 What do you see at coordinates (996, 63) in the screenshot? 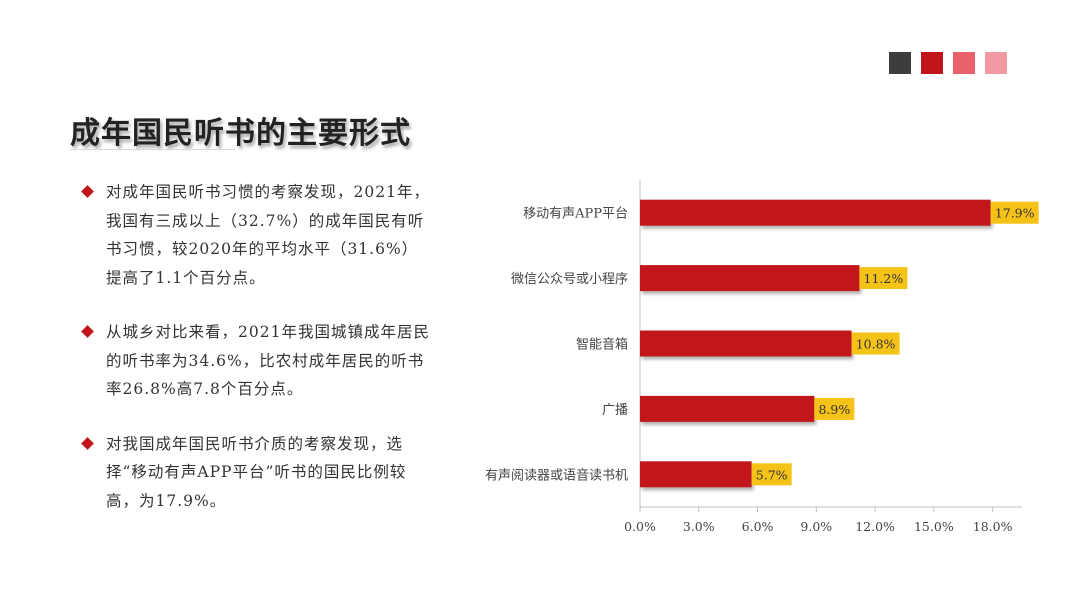
I see `swatch-light-pink` at bounding box center [996, 63].